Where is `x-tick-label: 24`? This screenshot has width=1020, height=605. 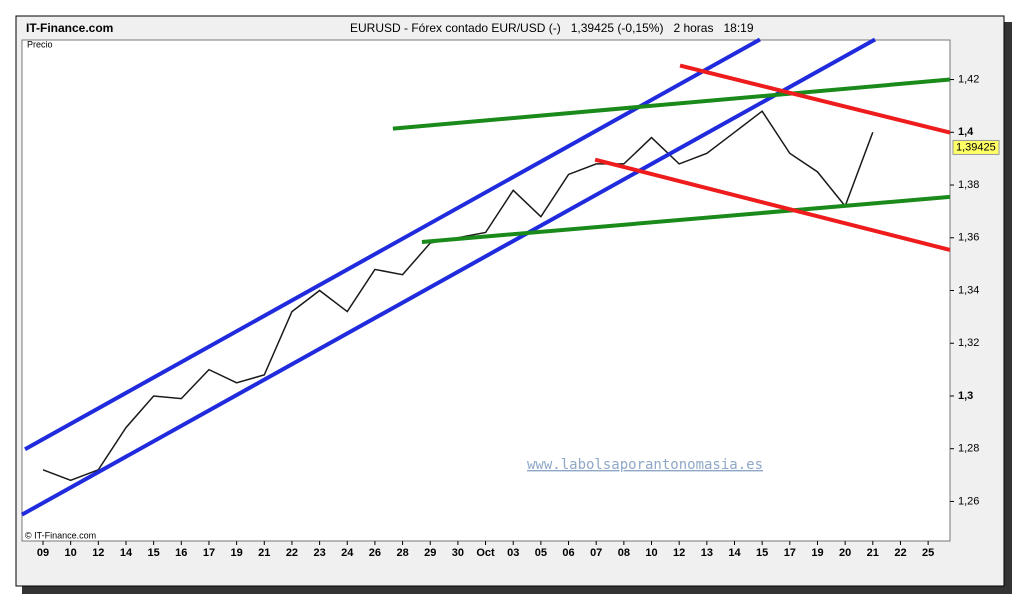 x-tick-label: 24 is located at coordinates (347, 553).